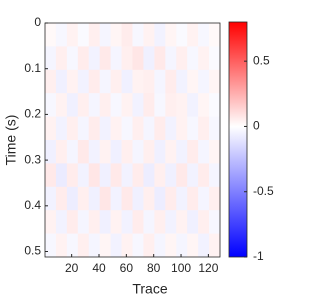 The image size is (320, 305). What do you see at coordinates (32, 251) in the screenshot?
I see `y-tick-label: 0.5` at bounding box center [32, 251].